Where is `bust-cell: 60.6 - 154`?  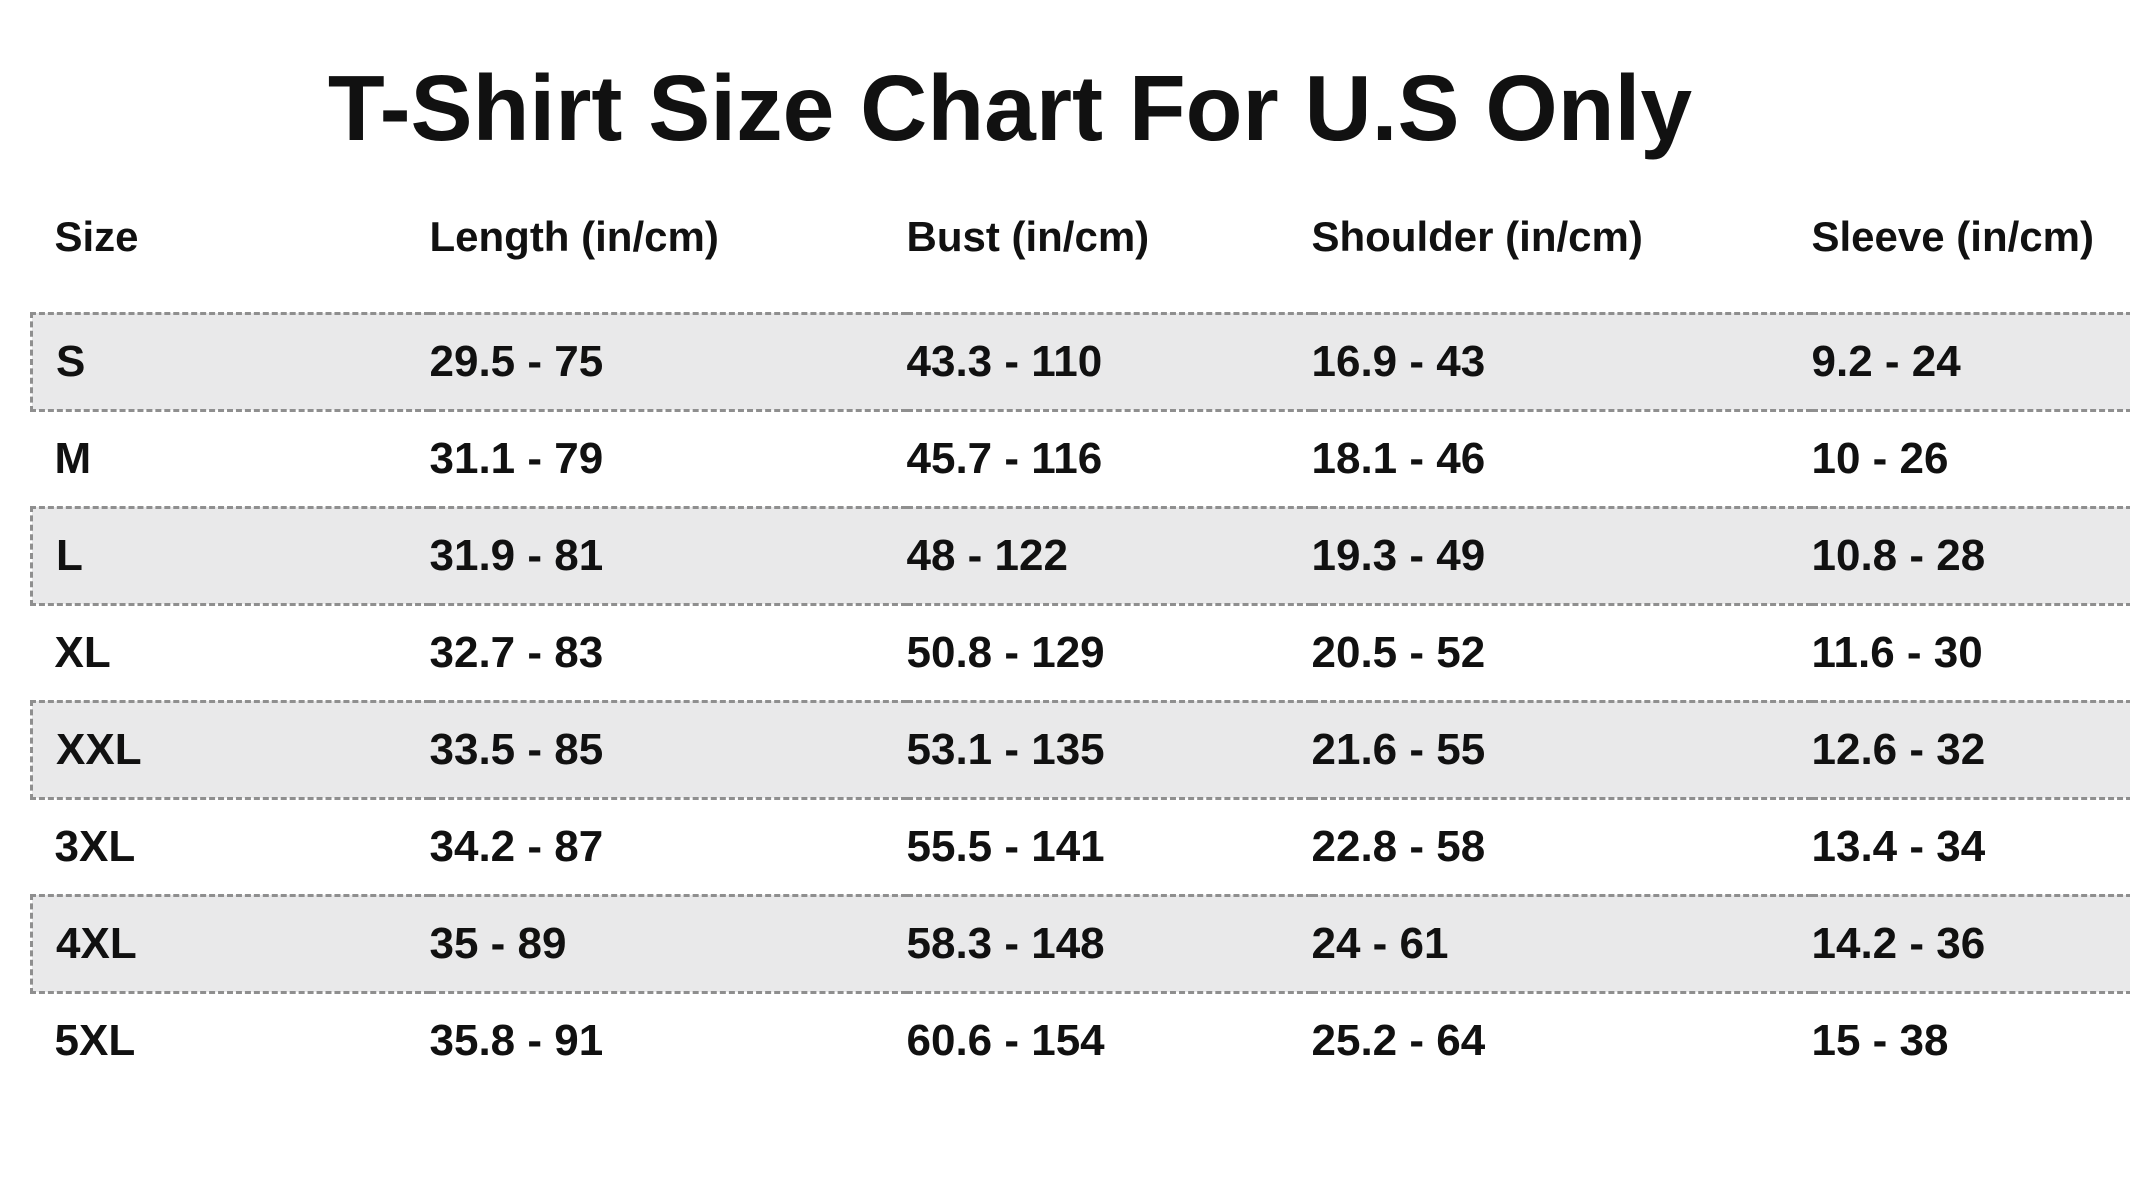 bust-cell: 60.6 - 154 is located at coordinates (1109, 1040).